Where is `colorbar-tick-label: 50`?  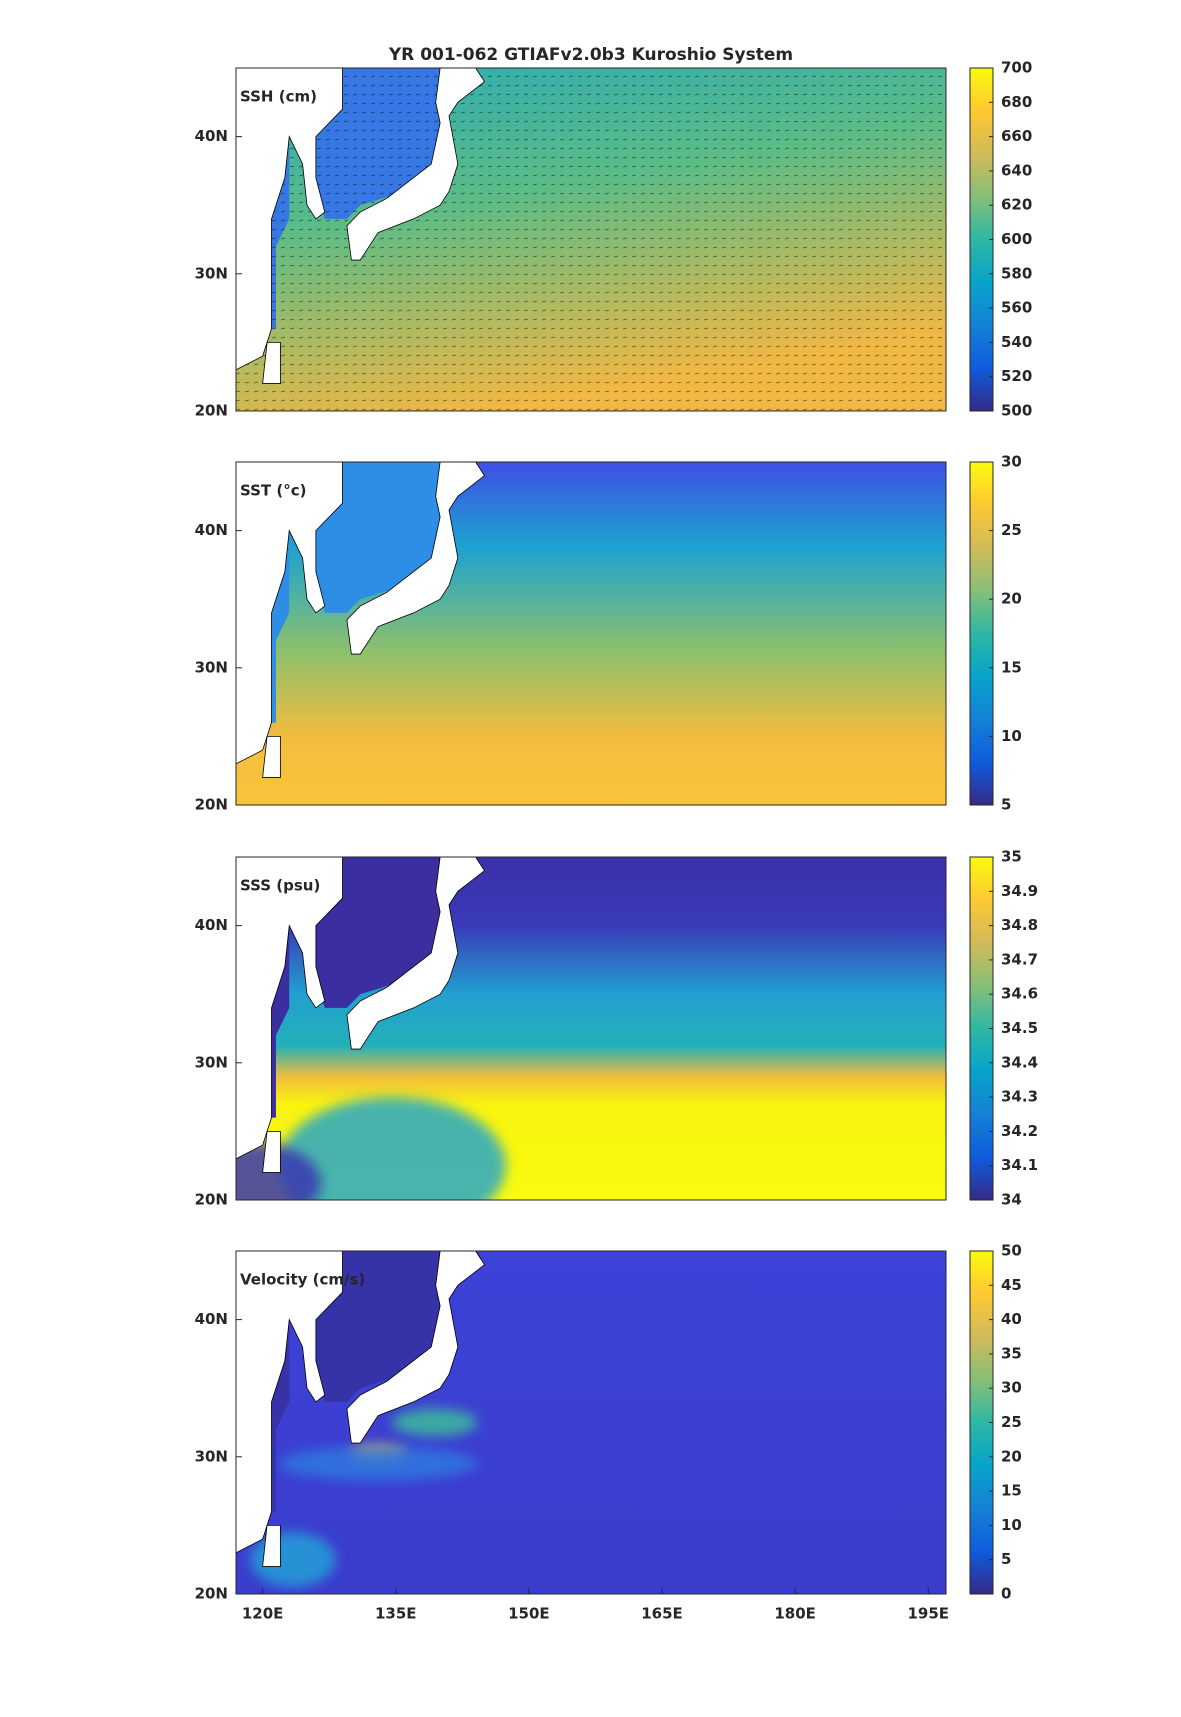 colorbar-tick-label: 50 is located at coordinates (1011, 1251).